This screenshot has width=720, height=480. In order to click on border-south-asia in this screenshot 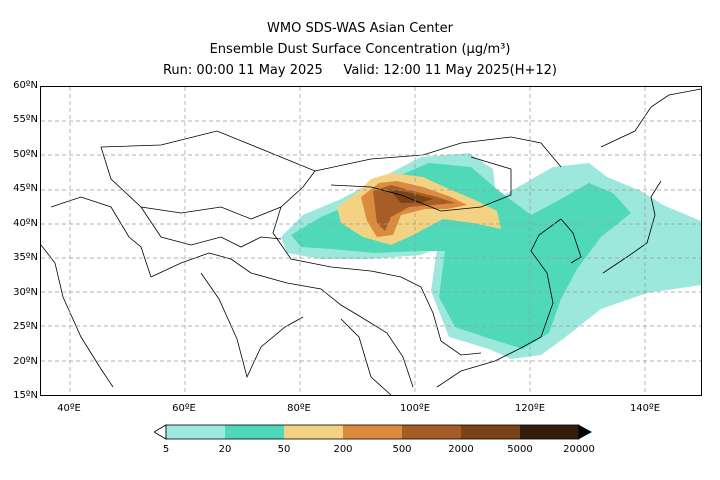, I will do `click(306, 295)`.